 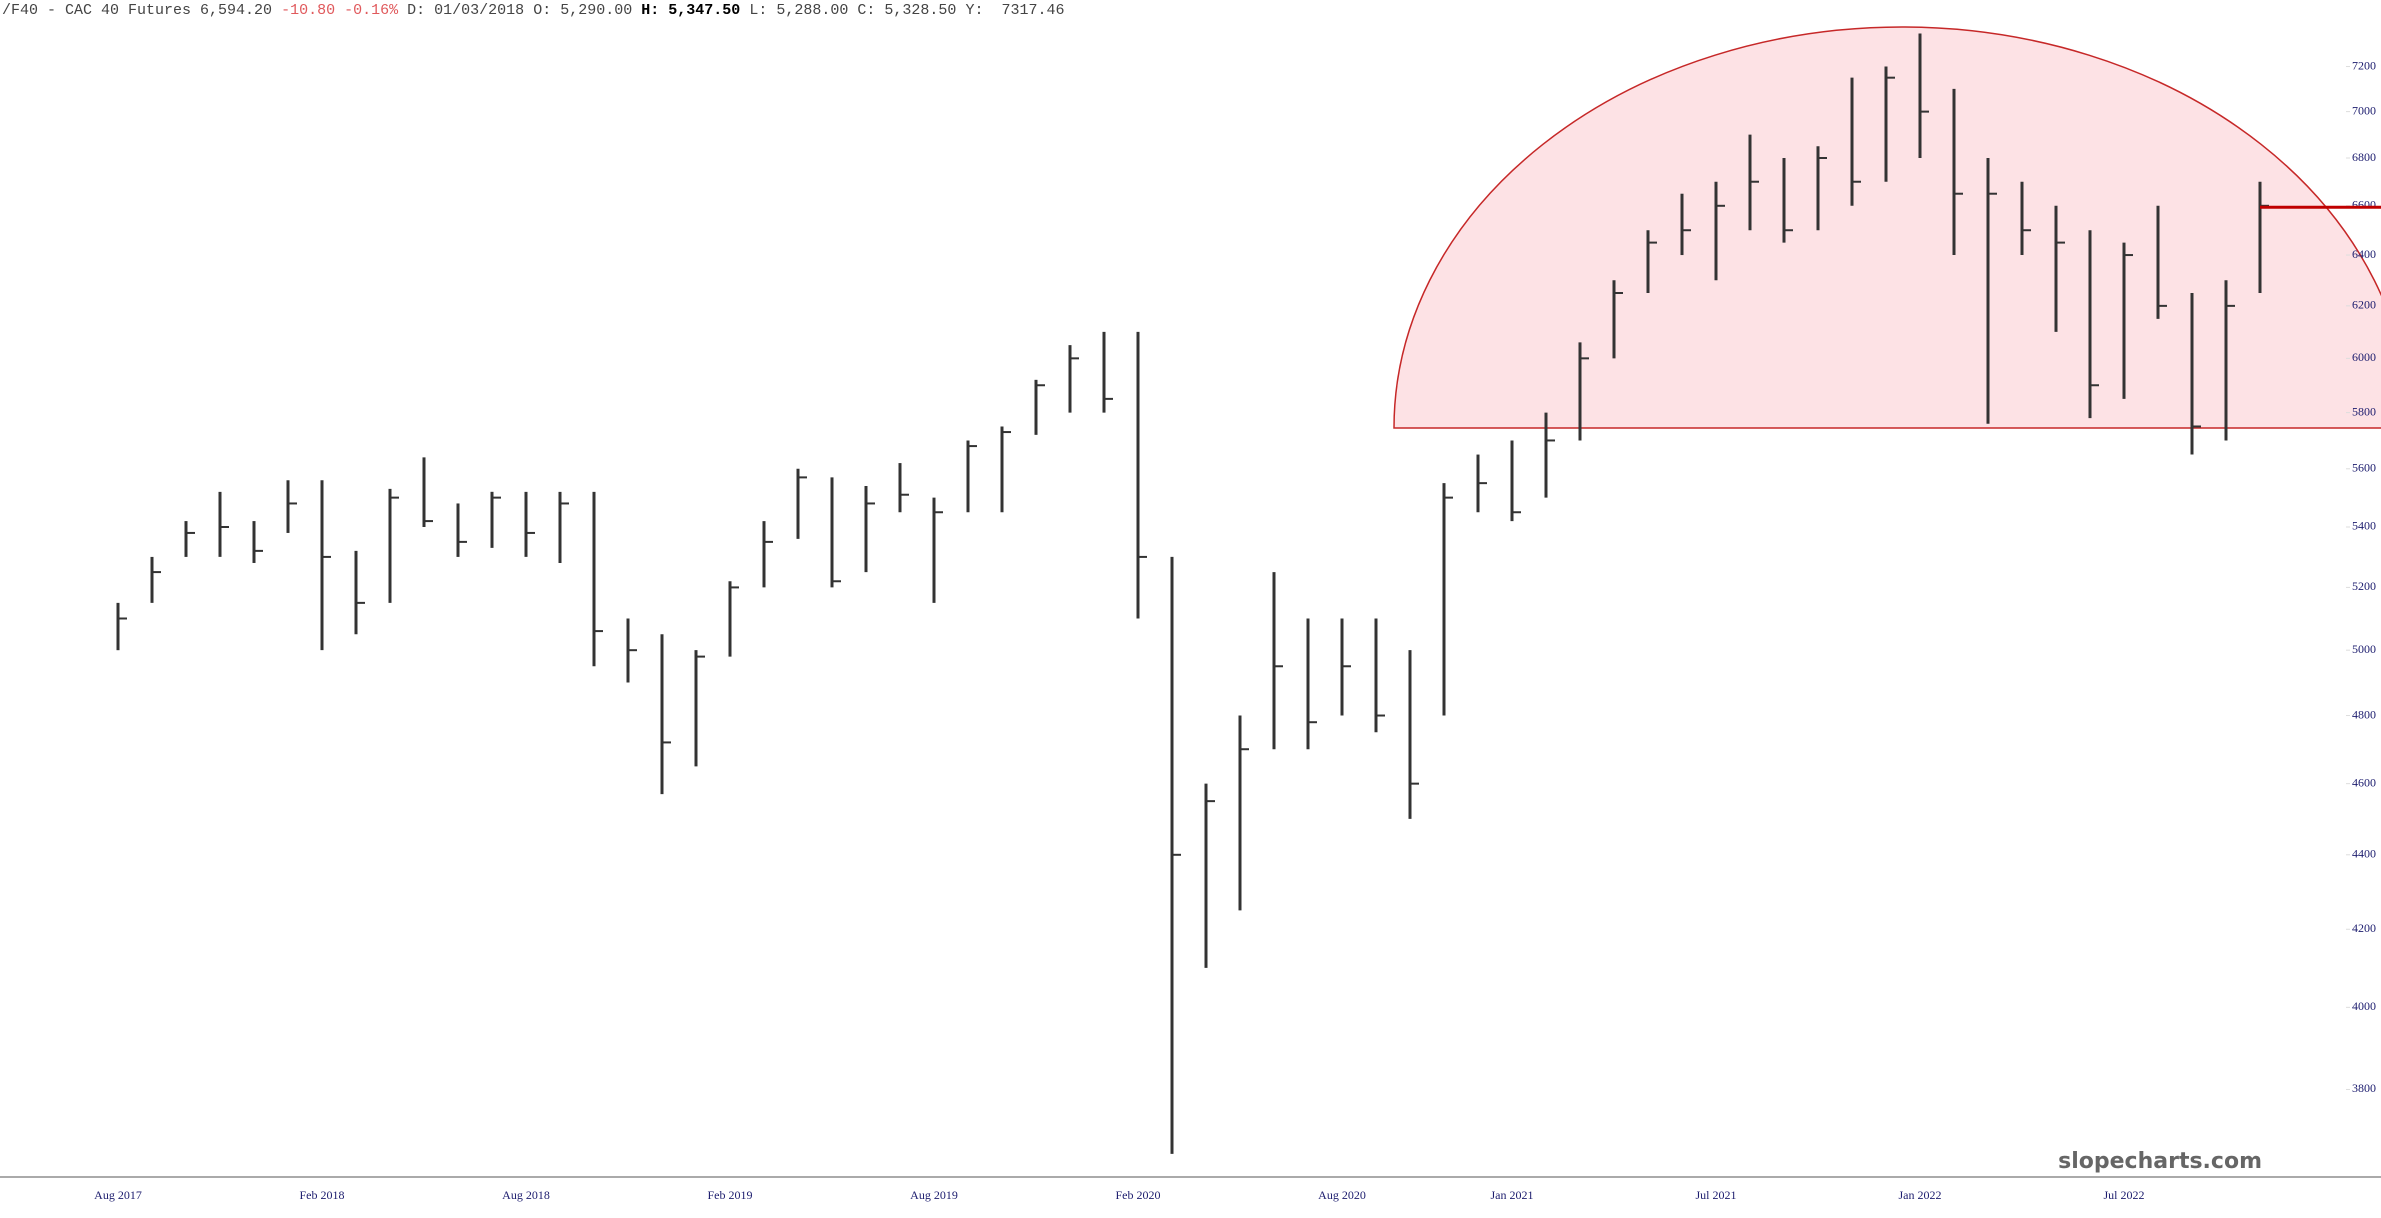 What do you see at coordinates (974, 10) in the screenshot?
I see `y-label: Y:` at bounding box center [974, 10].